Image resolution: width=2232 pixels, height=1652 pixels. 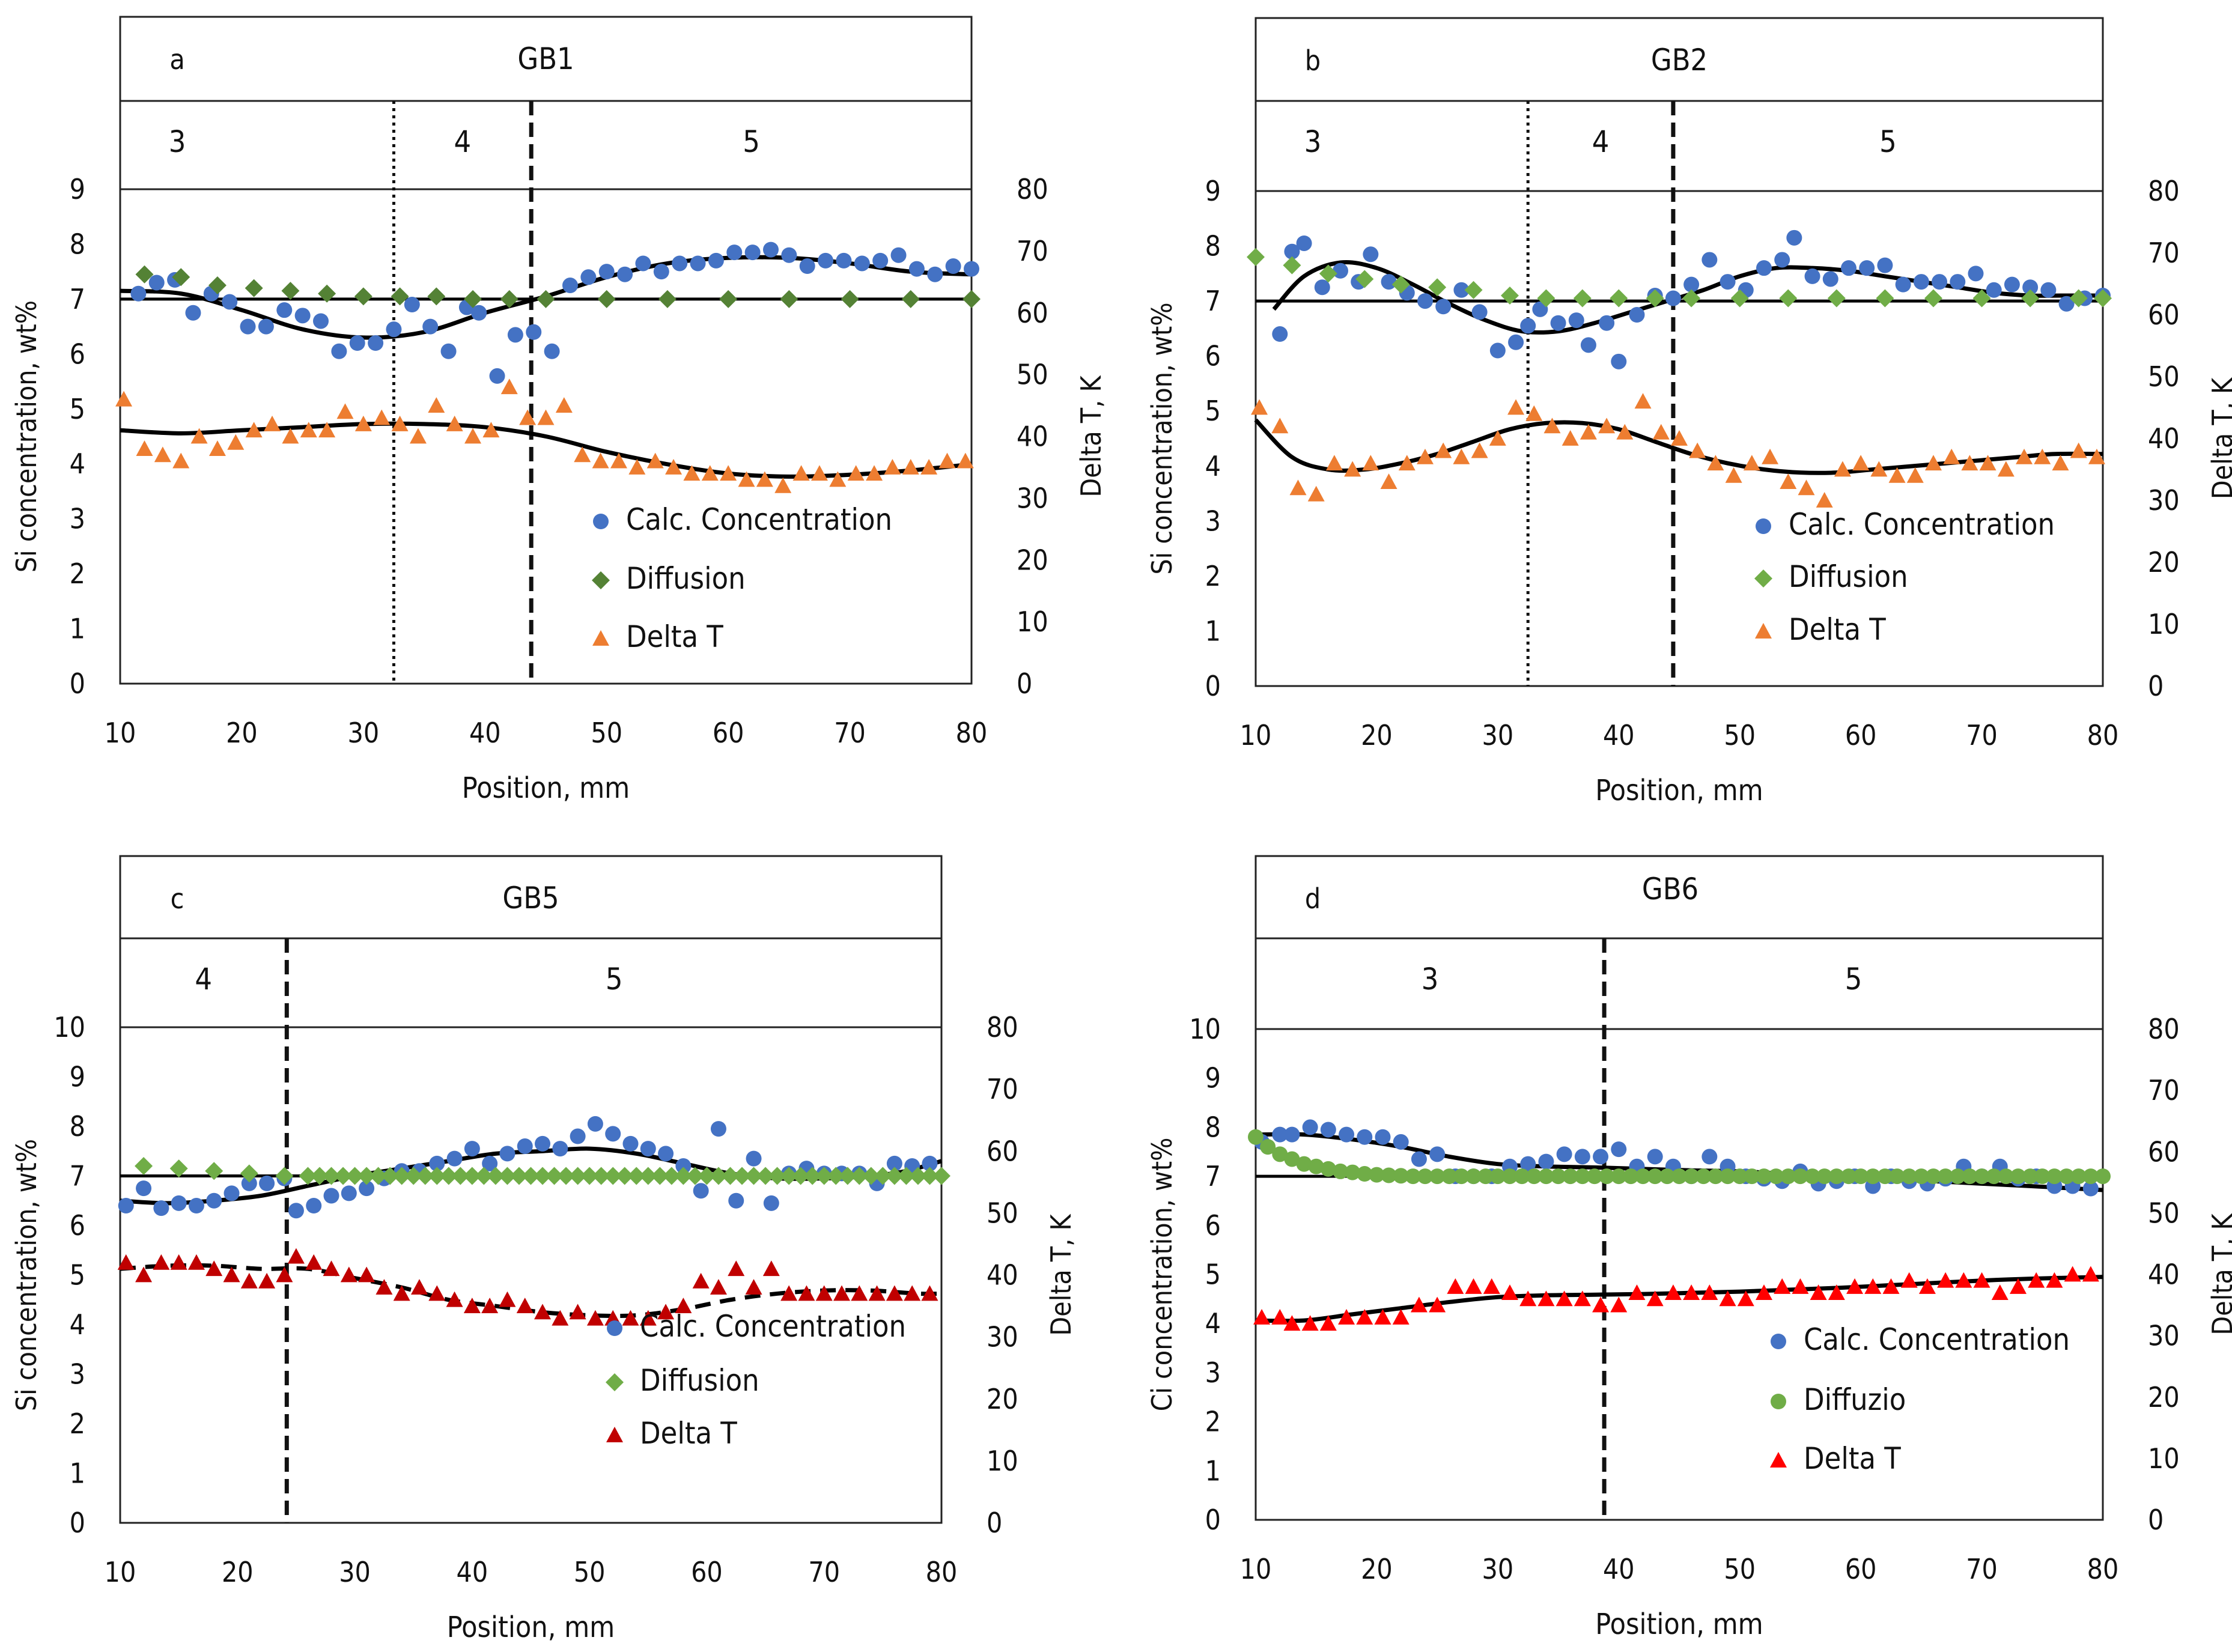 I want to click on y-tick-label: 8, so click(x=78, y=244).